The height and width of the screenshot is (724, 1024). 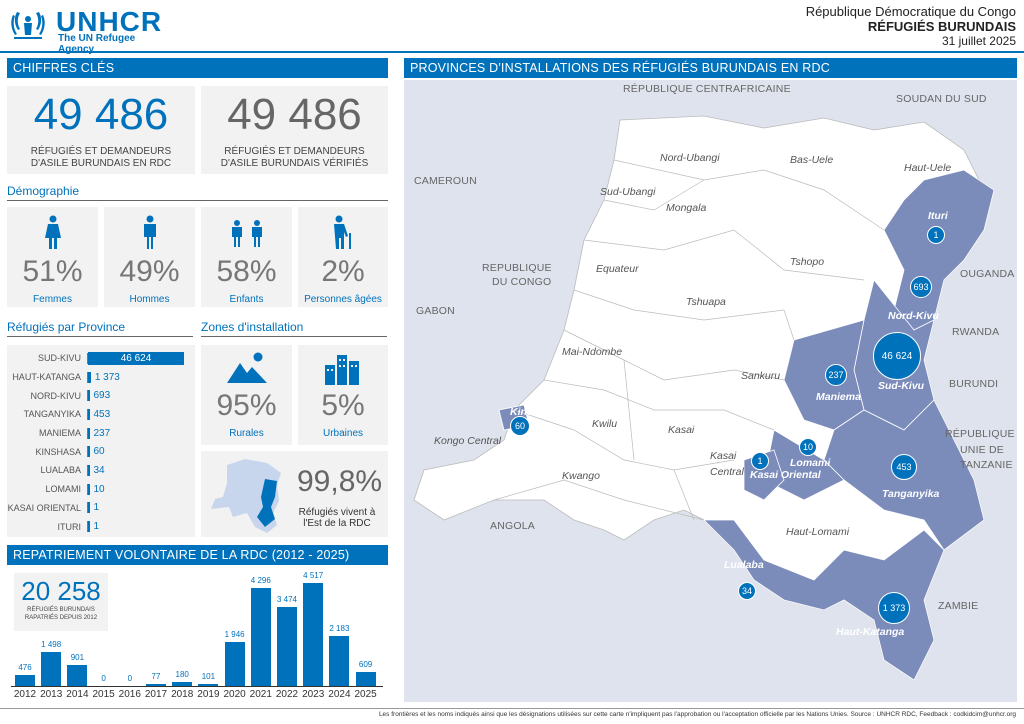 What do you see at coordinates (605, 424) in the screenshot?
I see `province-label: Kwilu` at bounding box center [605, 424].